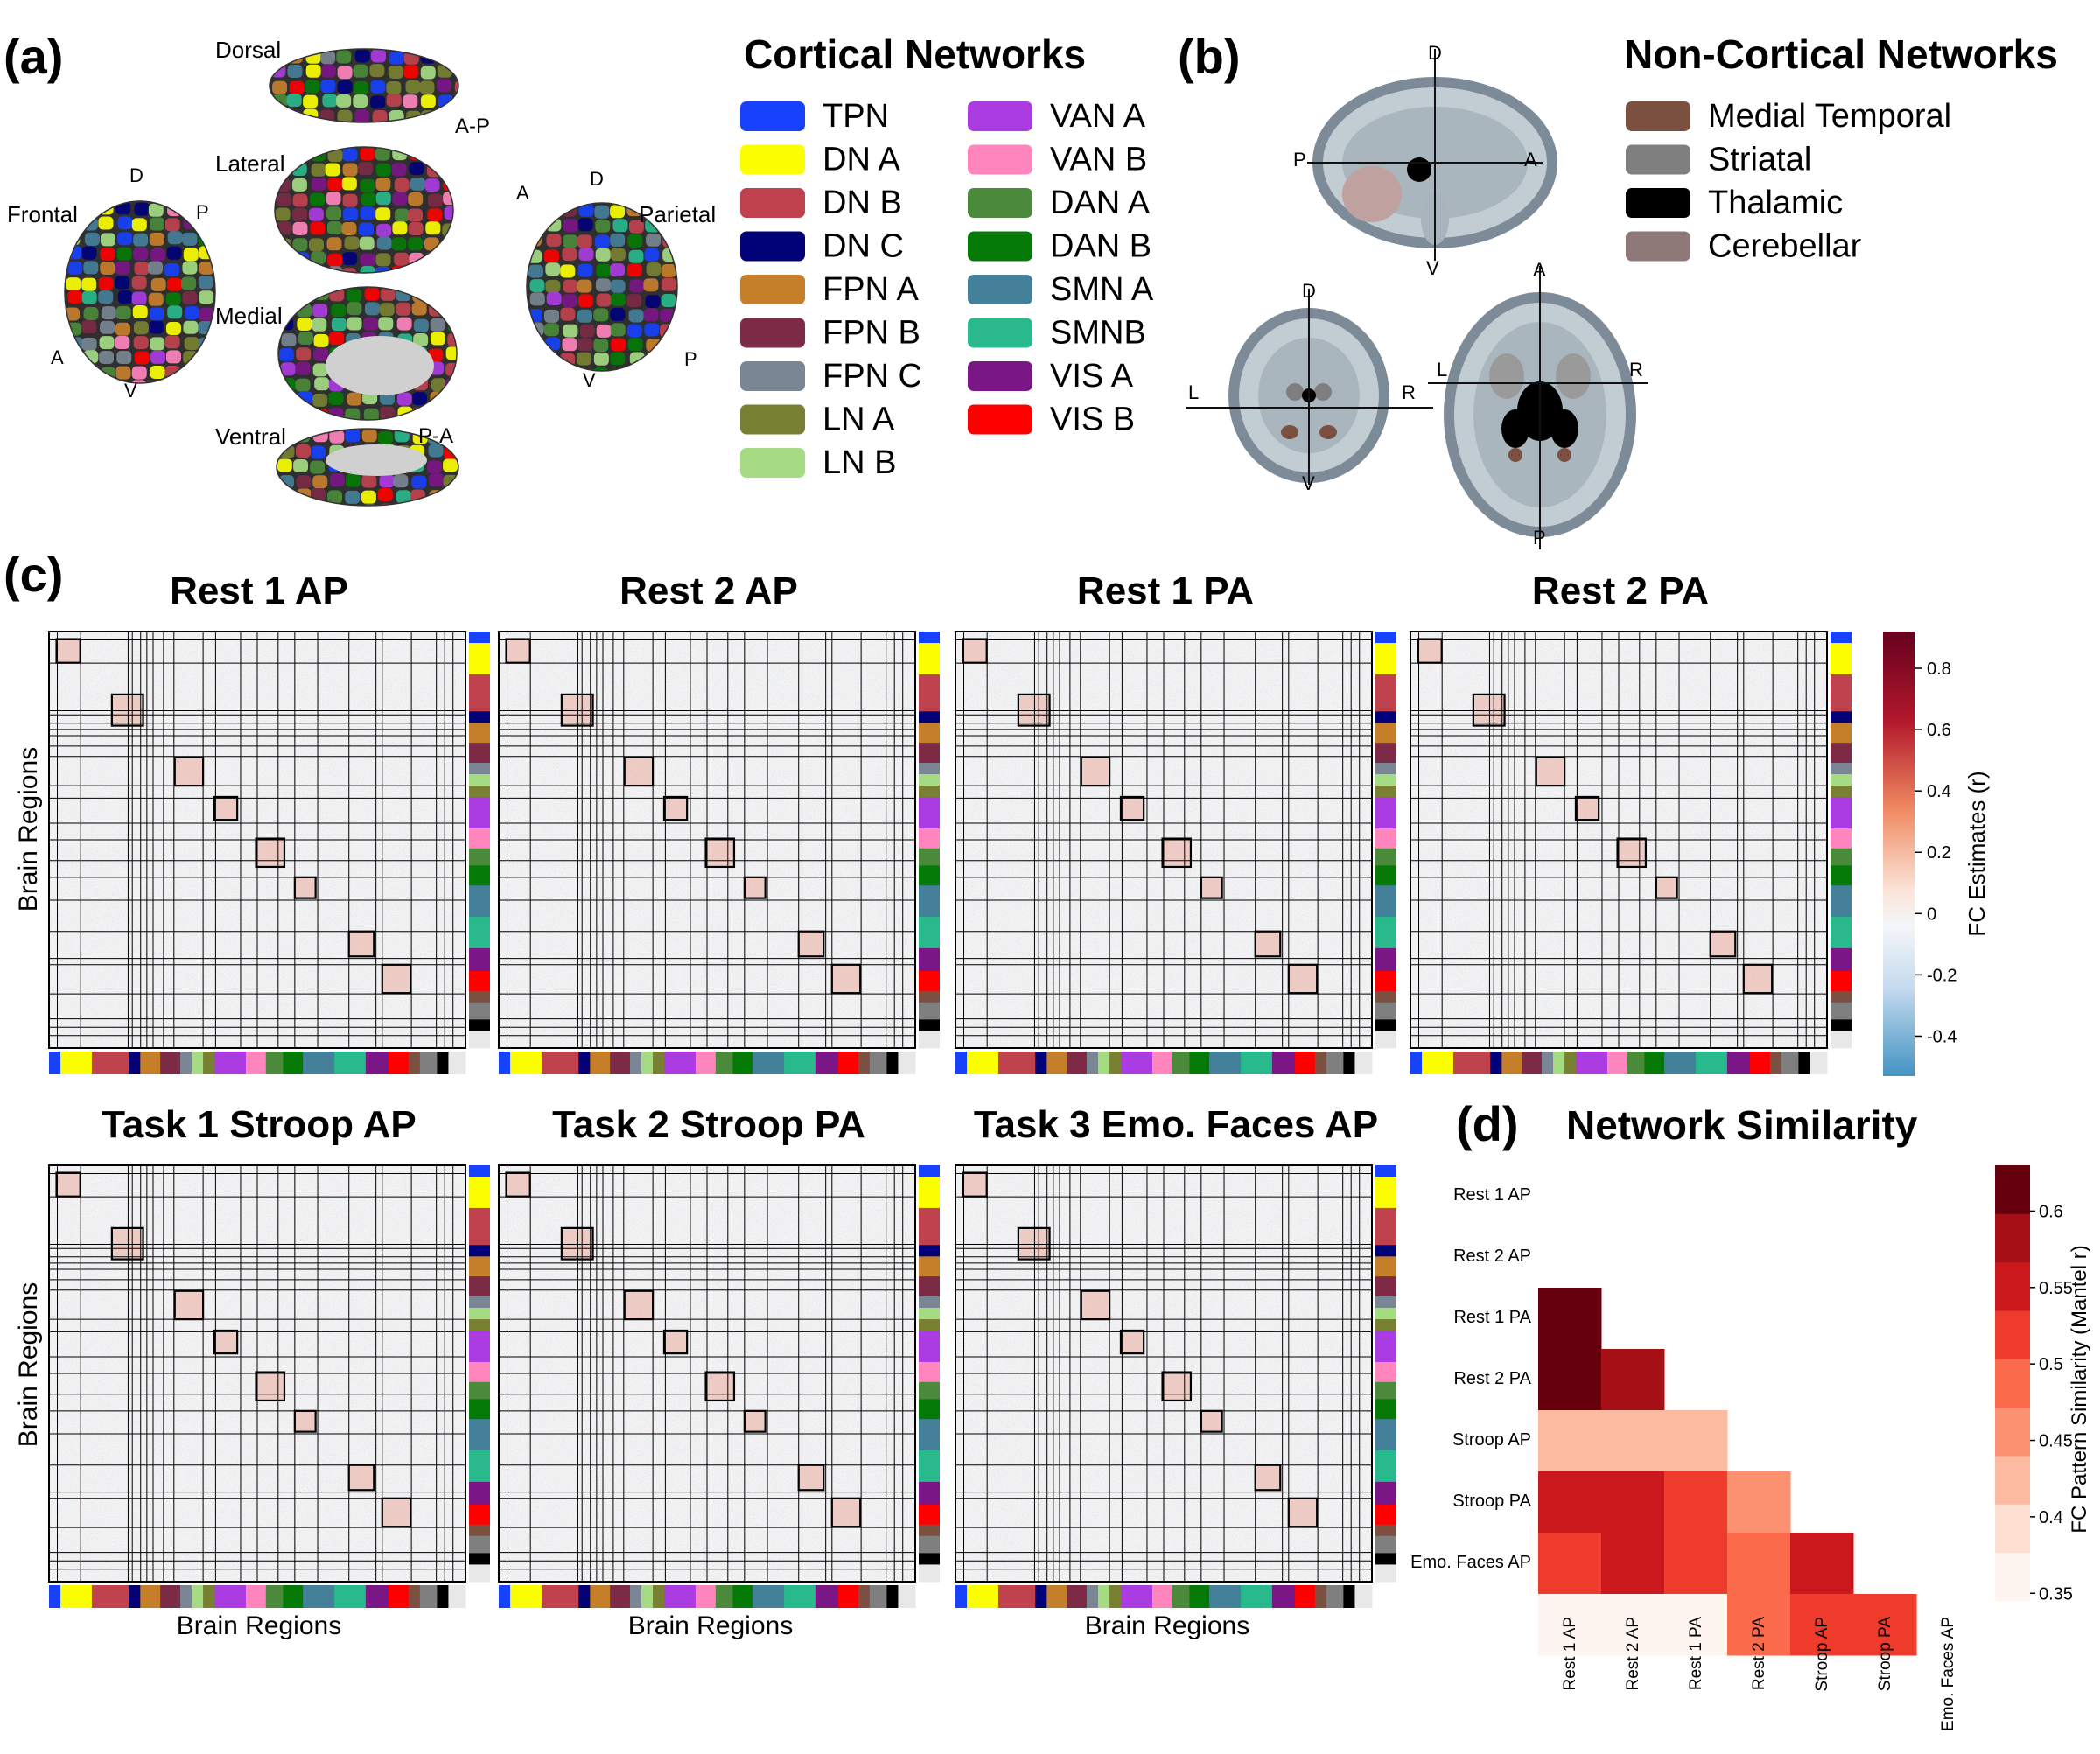 This screenshot has width=2100, height=1754. Describe the element at coordinates (472, 126) in the screenshot. I see `dorsal-axis-label: A-P` at that location.